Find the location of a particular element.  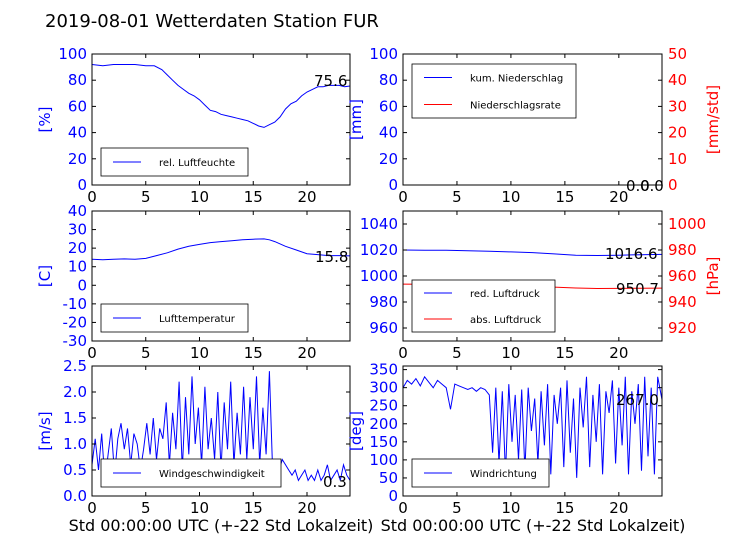

y-tick-label: 0.5 is located at coordinates (75, 470).